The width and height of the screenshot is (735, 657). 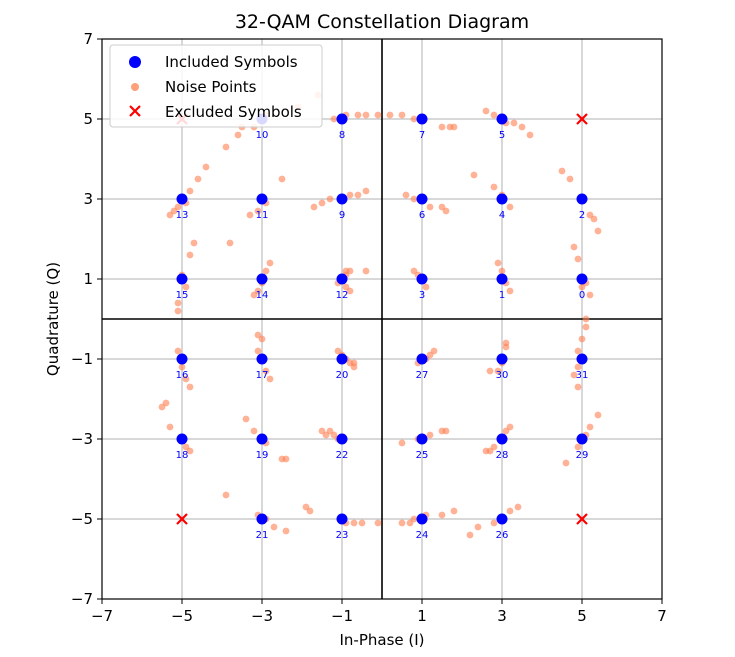 What do you see at coordinates (342, 616) in the screenshot?
I see `x-tick-label: −1` at bounding box center [342, 616].